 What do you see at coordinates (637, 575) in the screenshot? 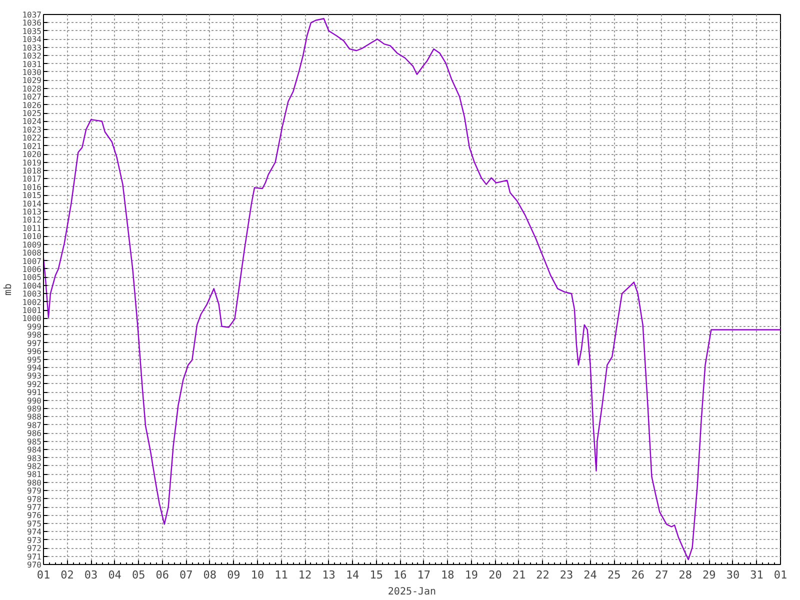
I see `x-tick-label: 26` at bounding box center [637, 575].